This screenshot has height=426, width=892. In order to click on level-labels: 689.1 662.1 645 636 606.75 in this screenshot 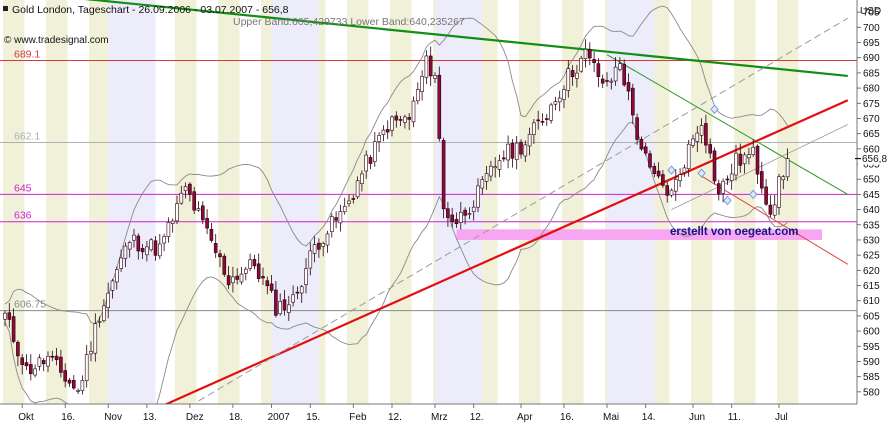, I will do `click(30, 179)`.